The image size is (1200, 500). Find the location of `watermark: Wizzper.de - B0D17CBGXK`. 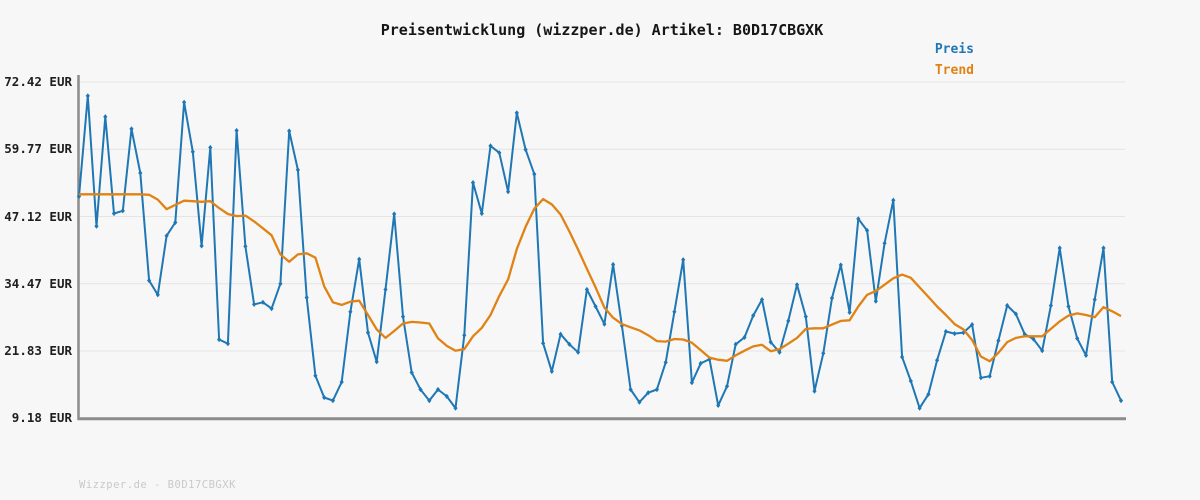

watermark: Wizzper.de - B0D17CBGXK is located at coordinates (157, 485).